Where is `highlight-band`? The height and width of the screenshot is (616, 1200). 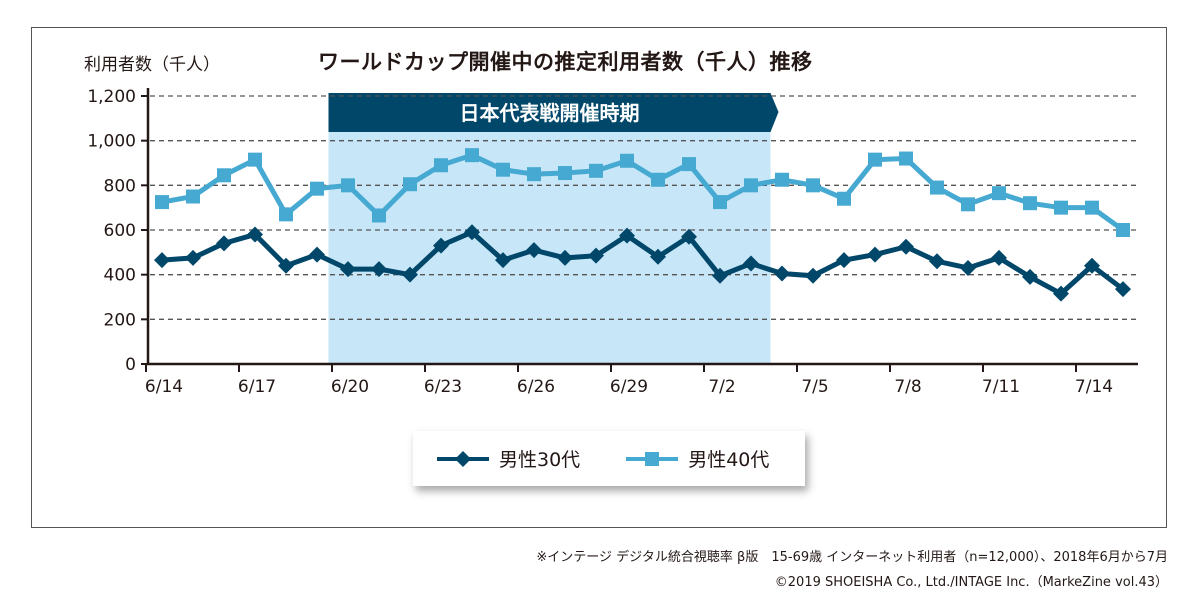
highlight-band is located at coordinates (549, 248).